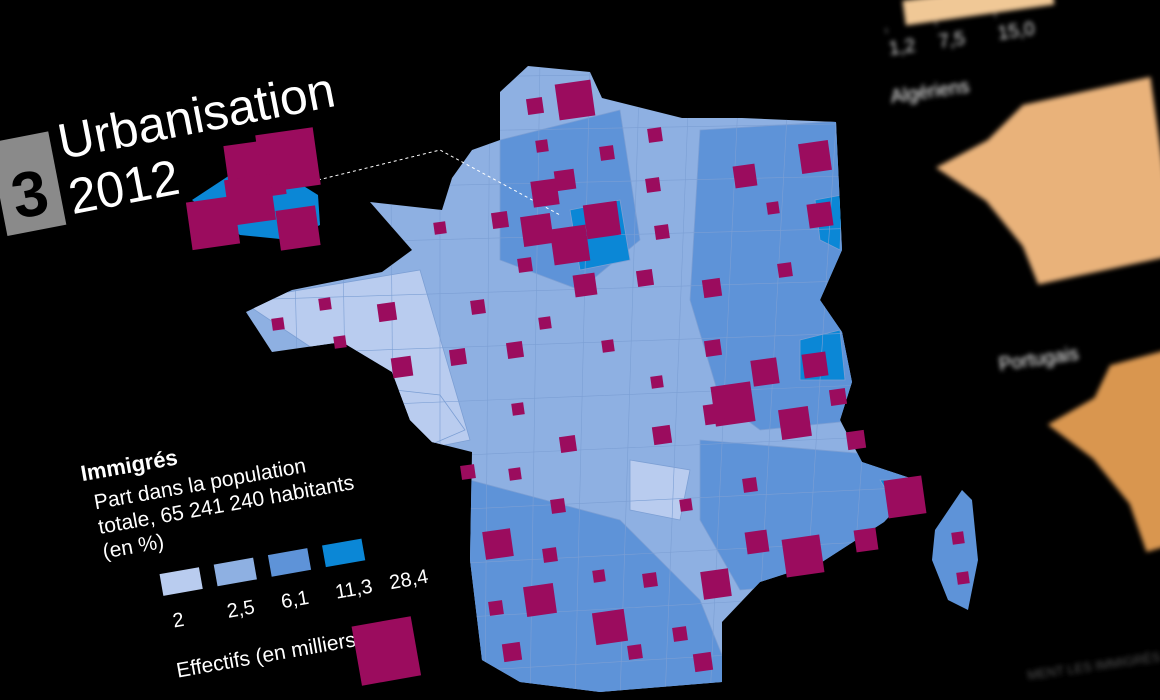  Describe the element at coordinates (386, 651) in the screenshot. I see `size-swatch` at that location.